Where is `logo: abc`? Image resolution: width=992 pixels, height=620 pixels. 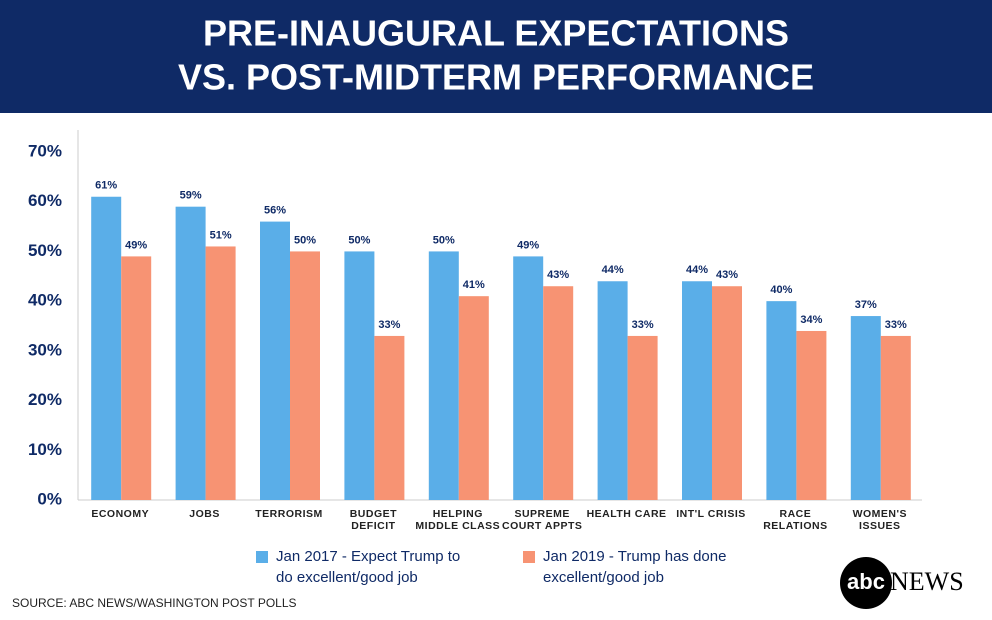 logo: abc is located at coordinates (866, 581).